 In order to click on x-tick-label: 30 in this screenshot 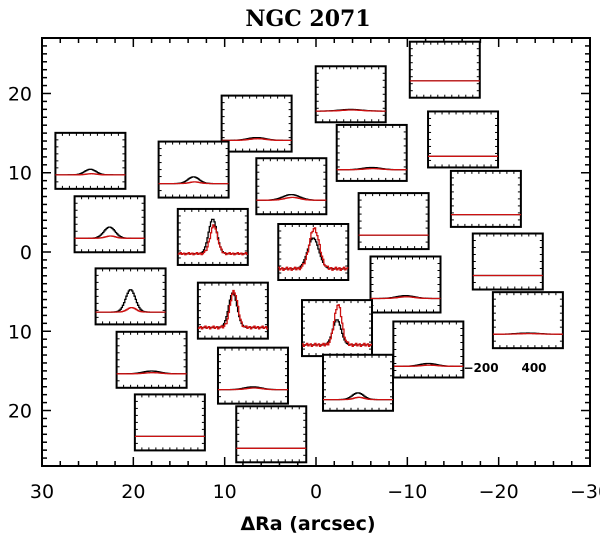, I will do `click(42, 492)`.